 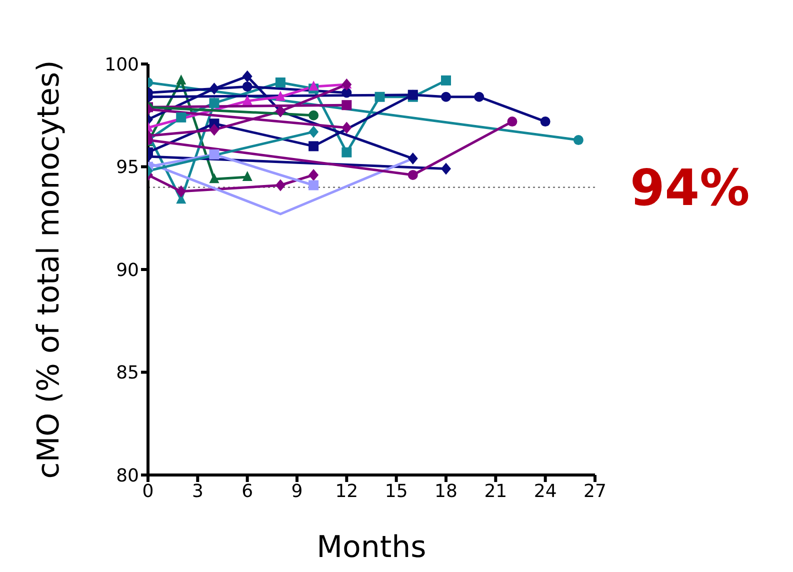 What do you see at coordinates (396, 491) in the screenshot?
I see `x-tick-label: 15` at bounding box center [396, 491].